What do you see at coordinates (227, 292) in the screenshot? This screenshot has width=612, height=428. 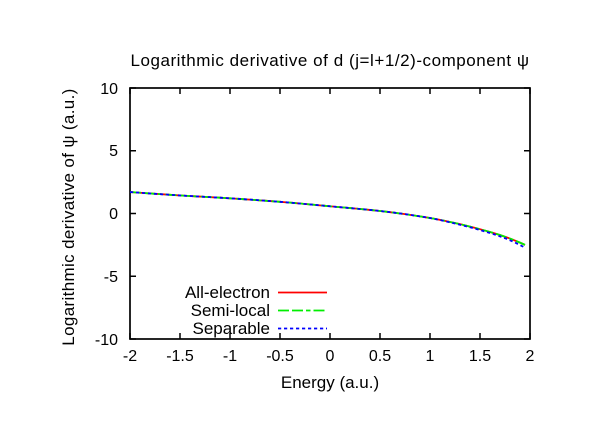 I see `legend-label-all-electron: All-electron` at bounding box center [227, 292].